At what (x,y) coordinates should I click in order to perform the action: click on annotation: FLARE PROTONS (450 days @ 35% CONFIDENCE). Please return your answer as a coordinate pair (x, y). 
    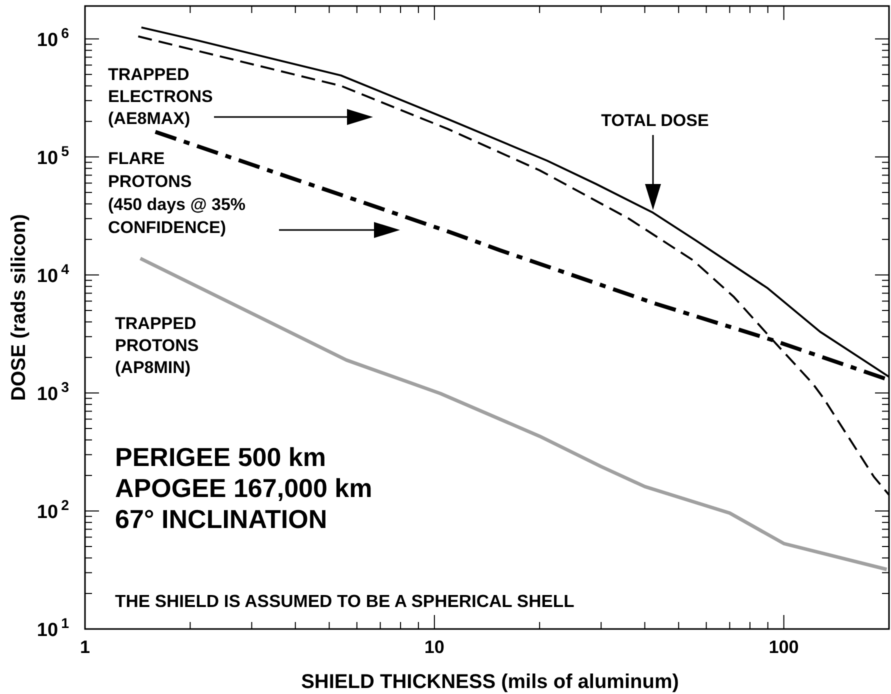
    Looking at the image, I should click on (177, 193).